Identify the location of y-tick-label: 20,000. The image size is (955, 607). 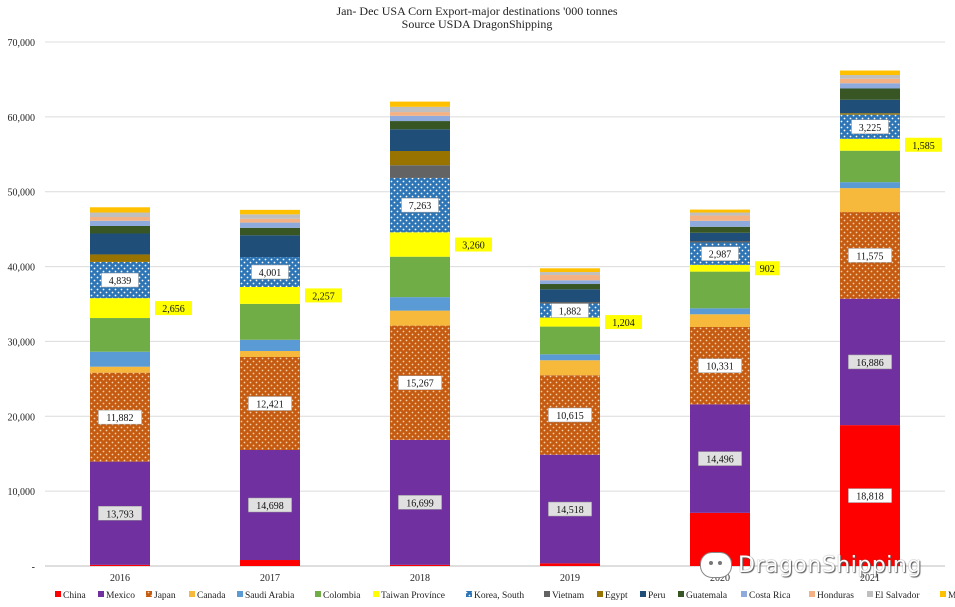
(22, 417).